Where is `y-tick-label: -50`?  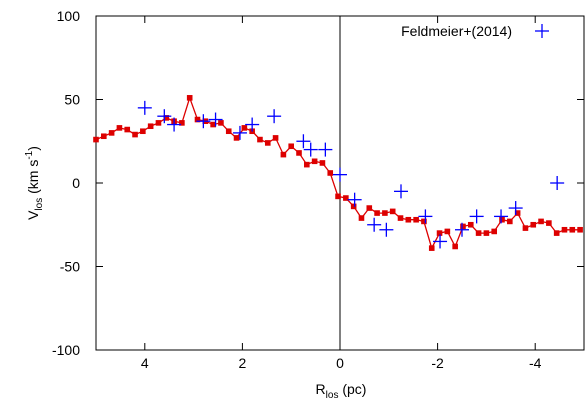
y-tick-label: -50 is located at coordinates (70, 267).